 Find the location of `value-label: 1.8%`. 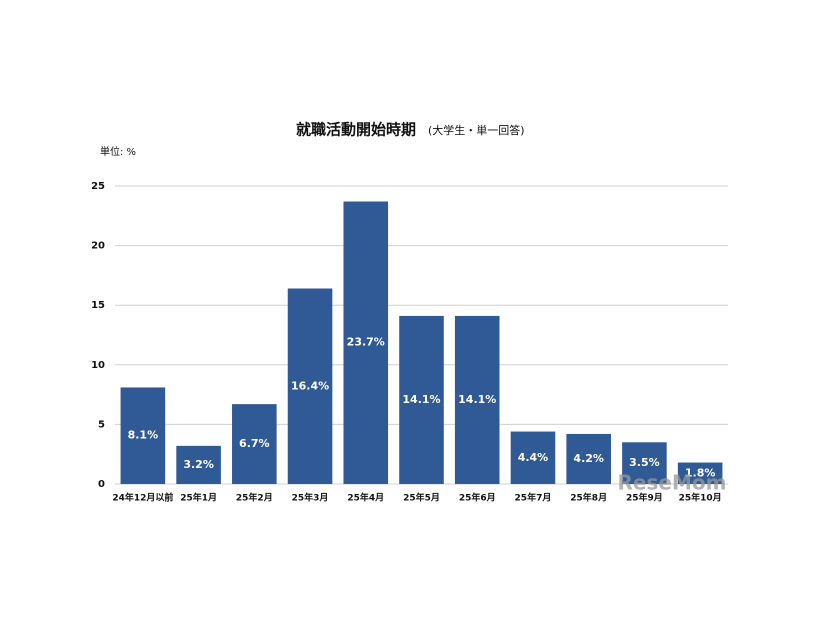

value-label: 1.8% is located at coordinates (700, 472).